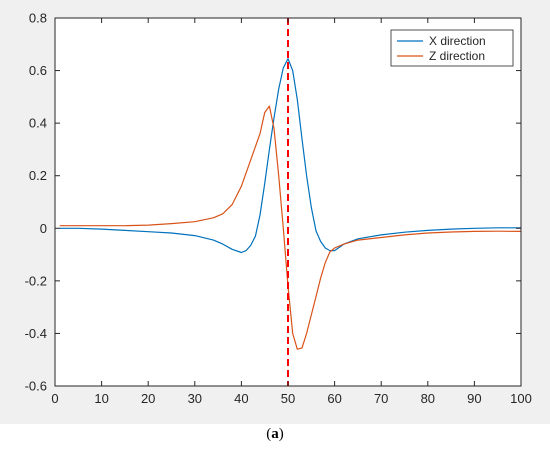 The width and height of the screenshot is (550, 451). What do you see at coordinates (36, 333) in the screenshot?
I see `y-tick-label: -0.4` at bounding box center [36, 333].